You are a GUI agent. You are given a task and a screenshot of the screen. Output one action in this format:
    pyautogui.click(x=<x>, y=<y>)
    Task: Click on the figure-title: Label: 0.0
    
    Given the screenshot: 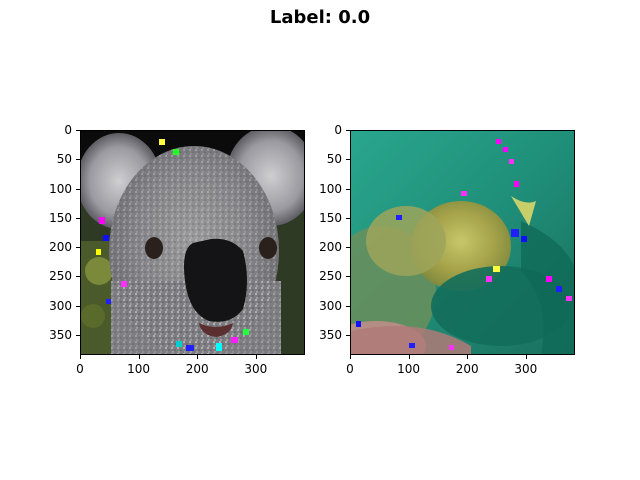 What is the action you would take?
    pyautogui.click(x=320, y=17)
    